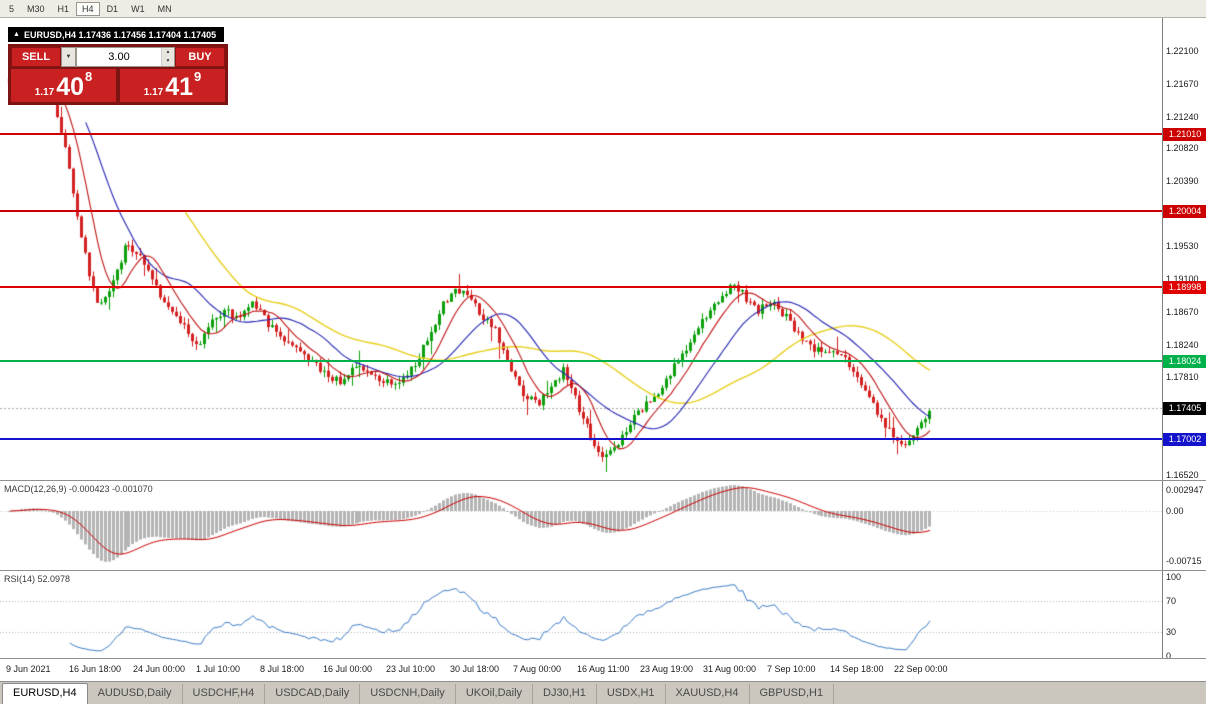 The width and height of the screenshot is (1206, 704). What do you see at coordinates (1184, 287) in the screenshot?
I see `price-line-badge: 1.18998` at bounding box center [1184, 287].